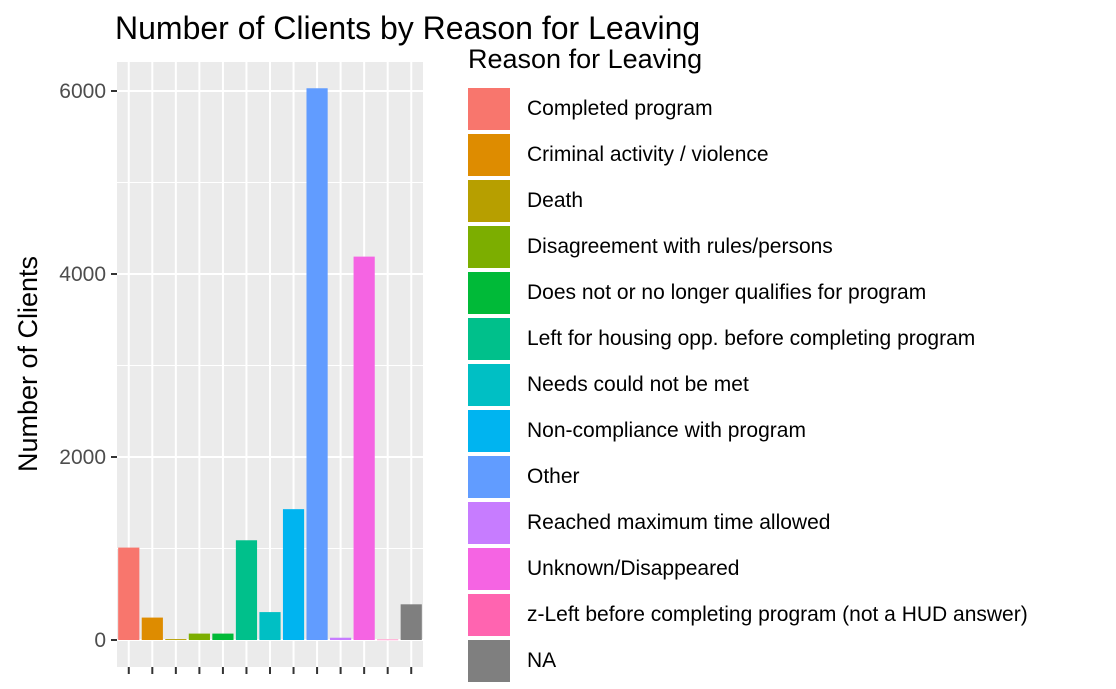  Describe the element at coordinates (648, 154) in the screenshot. I see `legend-label: Criminal activity / violence` at that location.